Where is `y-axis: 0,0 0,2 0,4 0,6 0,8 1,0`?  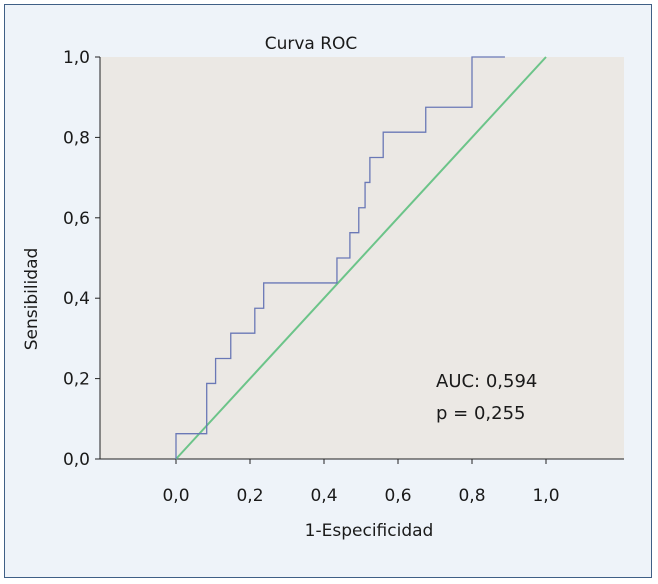 y-axis: 0,0 0,2 0,4 0,6 0,8 1,0 is located at coordinates (82, 259).